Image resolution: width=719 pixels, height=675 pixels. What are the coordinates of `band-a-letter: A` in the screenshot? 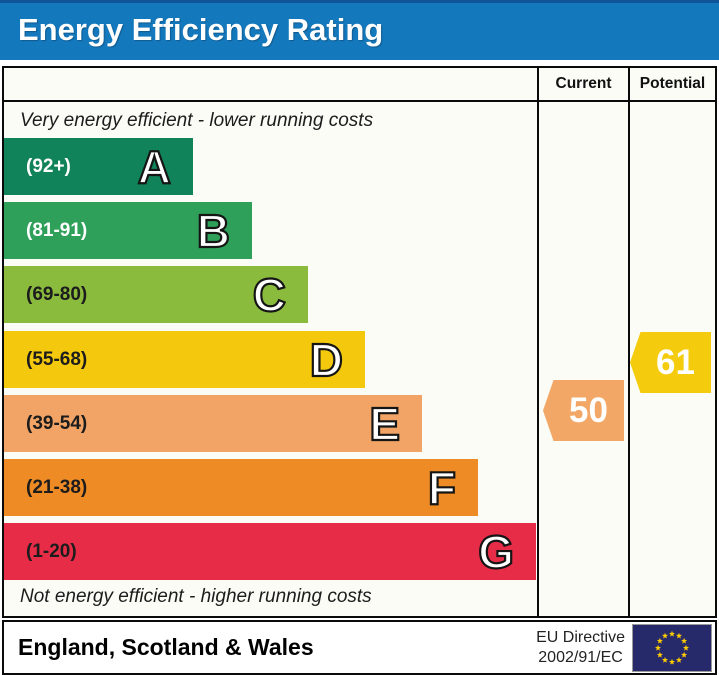 It's located at (154, 166).